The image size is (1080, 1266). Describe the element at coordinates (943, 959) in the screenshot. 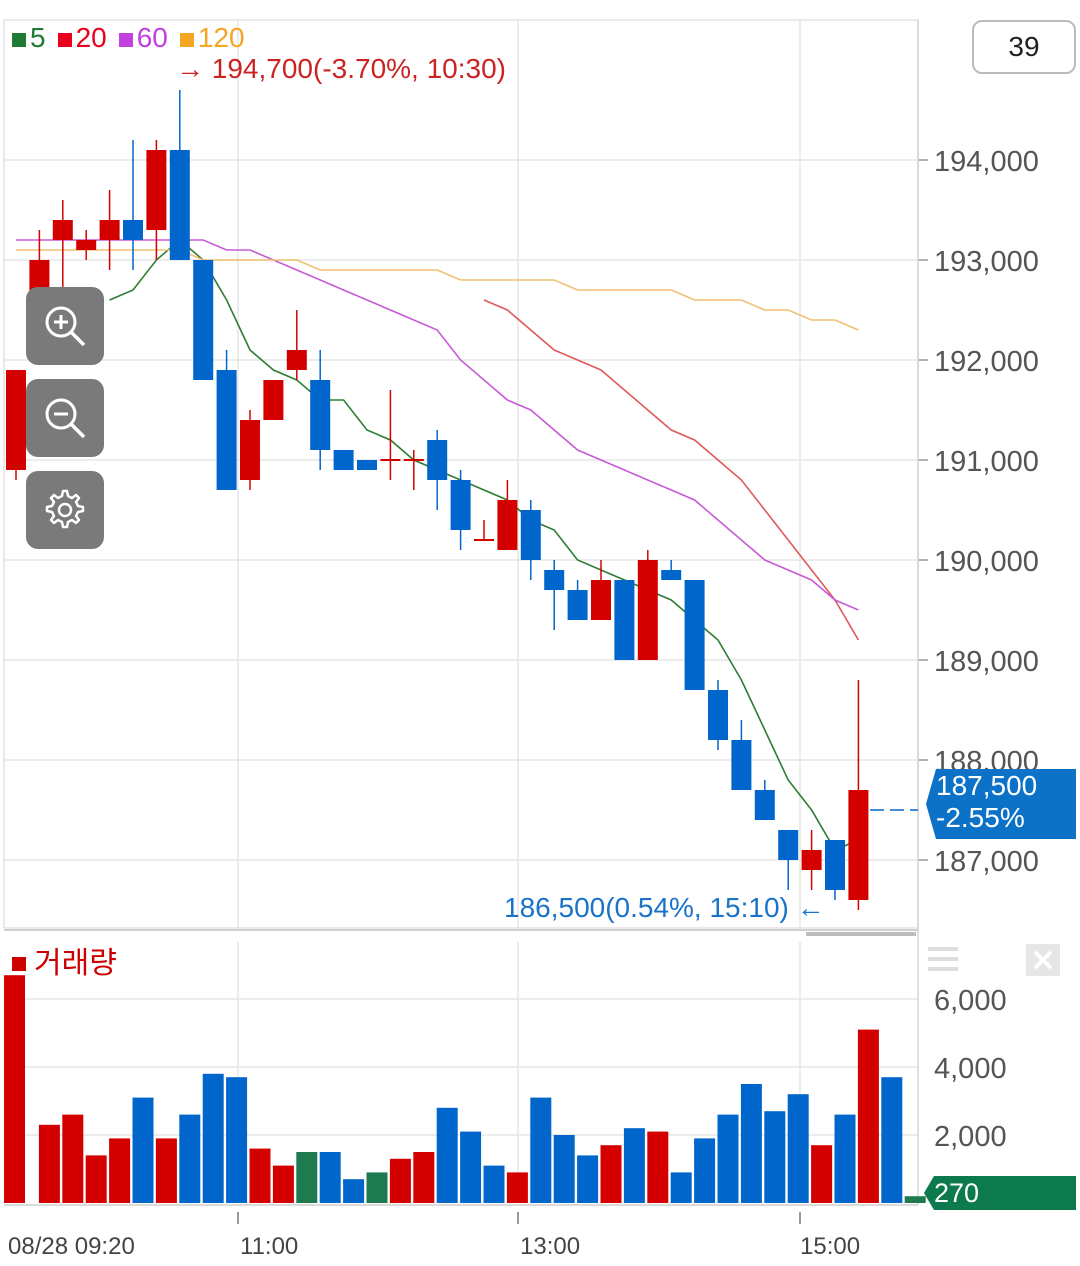

I see `menu-icon` at that location.